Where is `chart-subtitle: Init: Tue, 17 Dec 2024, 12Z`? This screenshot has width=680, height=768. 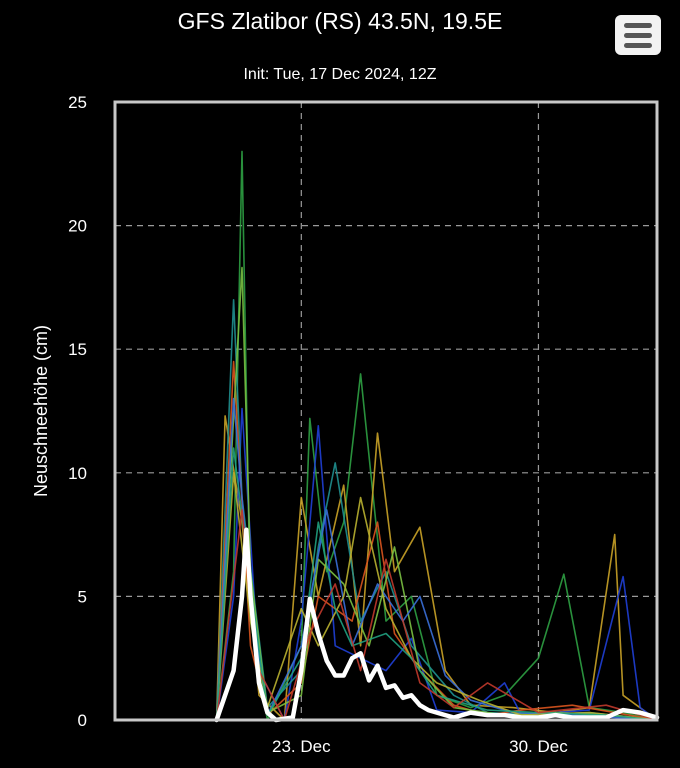
chart-subtitle: Init: Tue, 17 Dec 2024, 12Z is located at coordinates (340, 74).